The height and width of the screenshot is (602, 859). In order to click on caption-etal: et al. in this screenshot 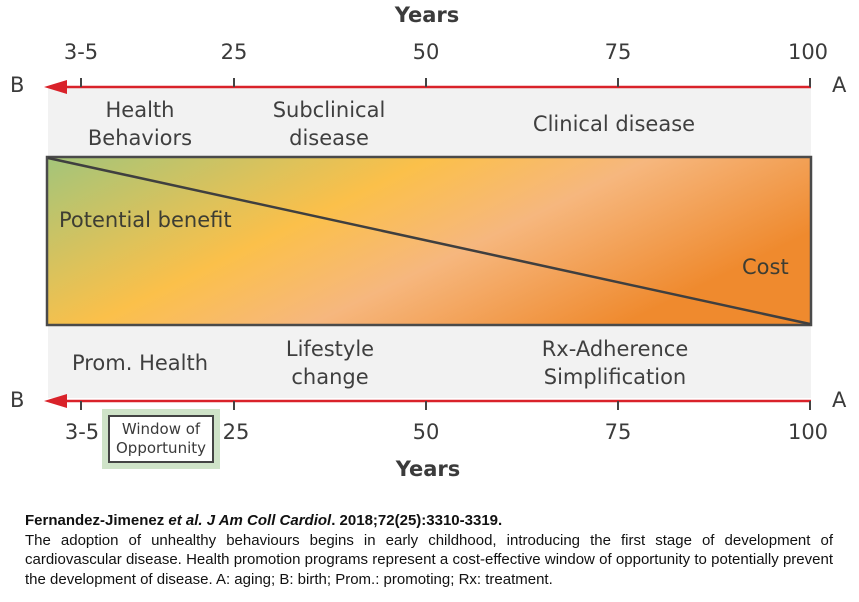, I will do `click(185, 520)`.